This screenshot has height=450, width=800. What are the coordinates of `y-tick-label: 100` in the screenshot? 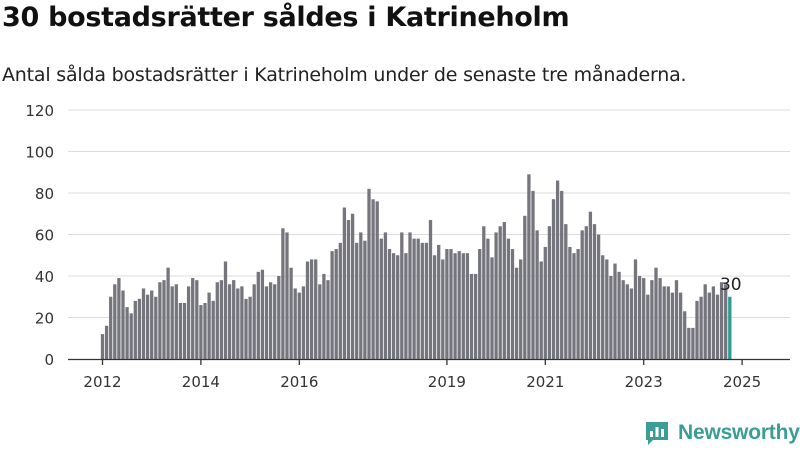 It's located at (39, 153).